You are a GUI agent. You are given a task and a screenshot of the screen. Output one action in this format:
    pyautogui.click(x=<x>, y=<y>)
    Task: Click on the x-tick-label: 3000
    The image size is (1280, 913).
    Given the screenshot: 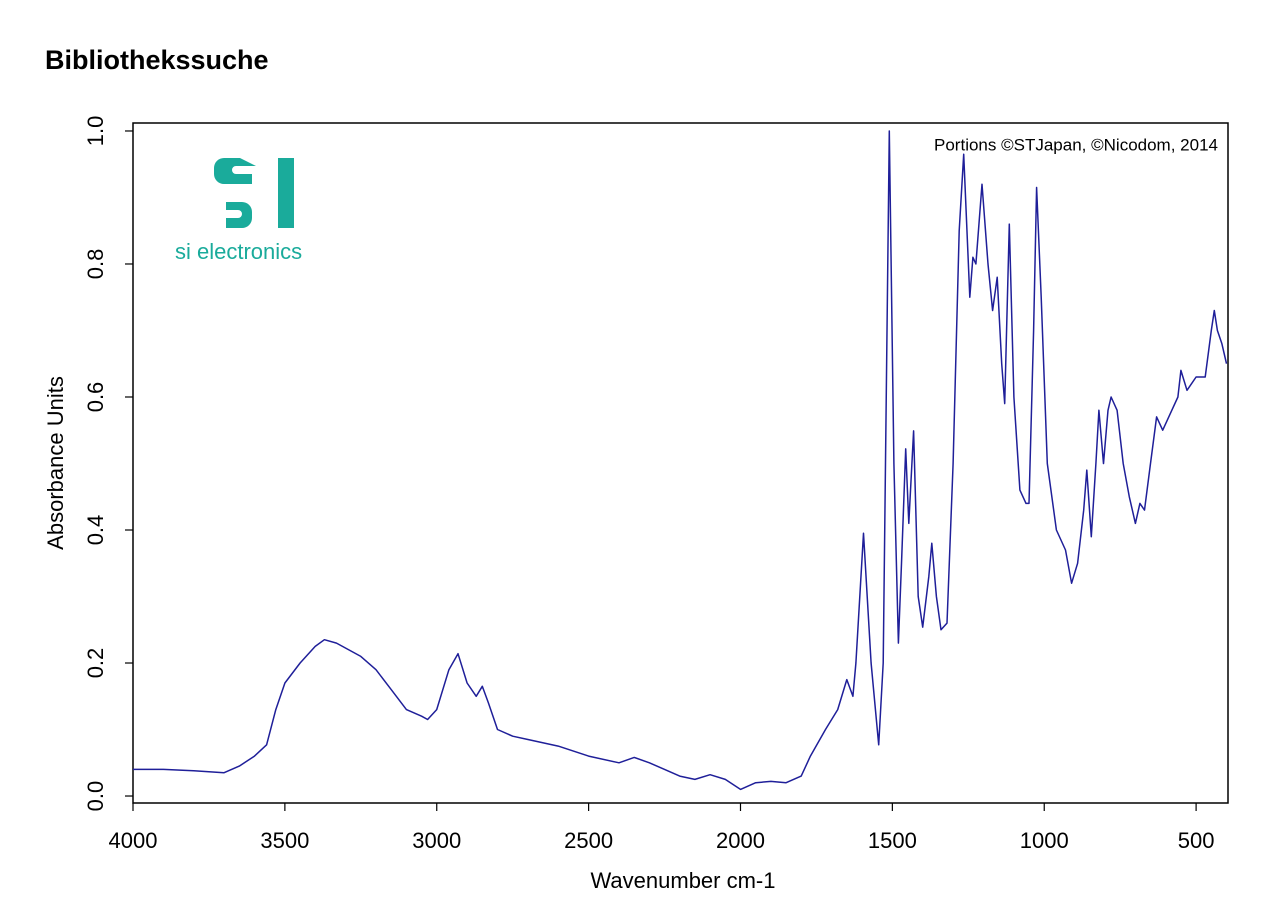 What is the action you would take?
    pyautogui.click(x=436, y=840)
    